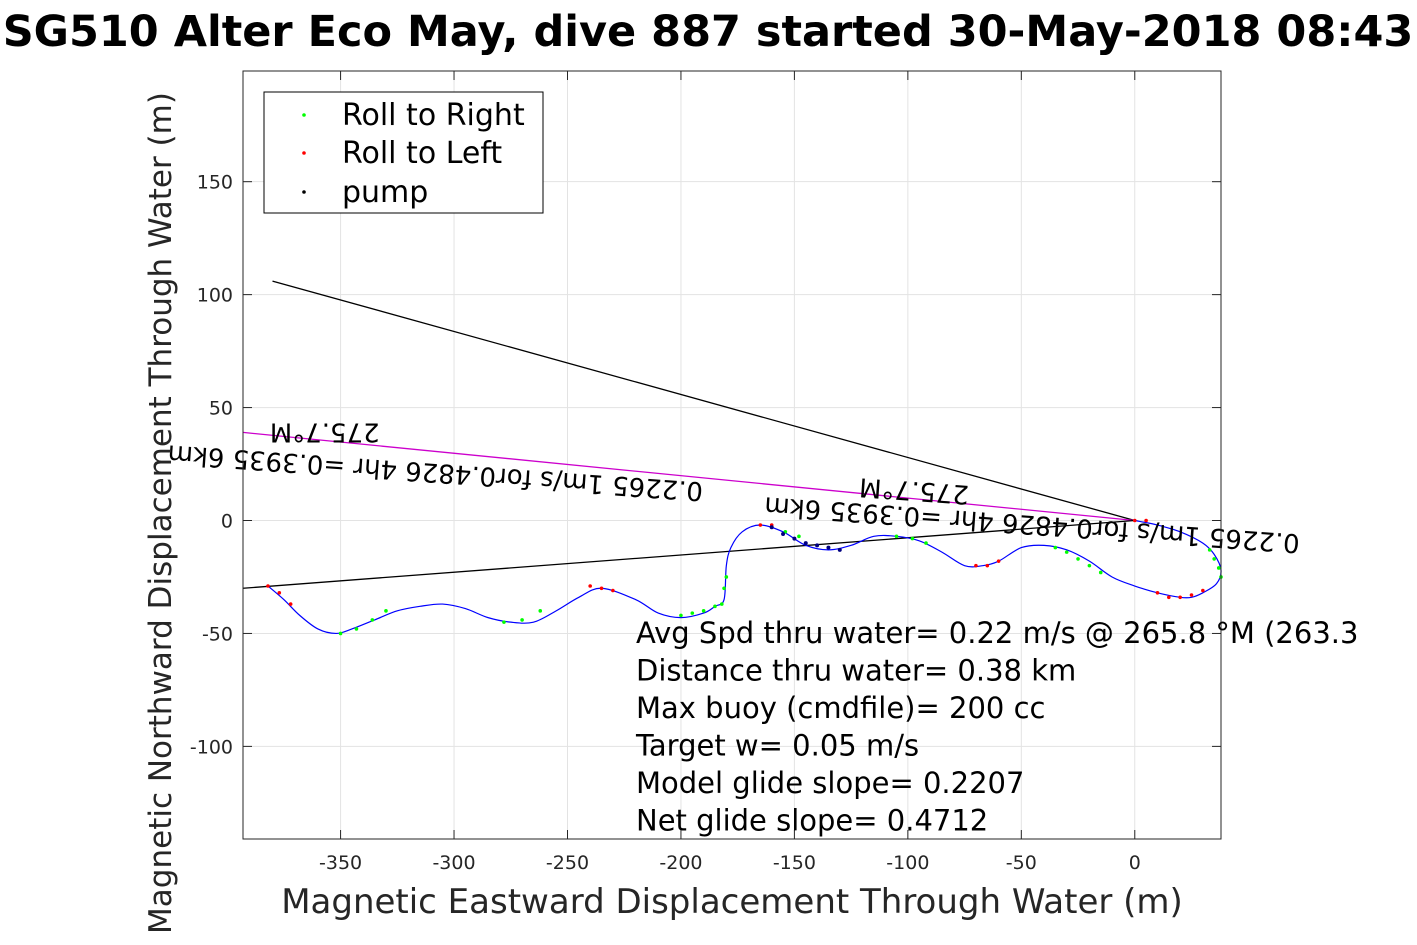 This screenshot has height=945, width=1417. I want to click on summary-line: Model glide slope= 0.2207, so click(830, 783).